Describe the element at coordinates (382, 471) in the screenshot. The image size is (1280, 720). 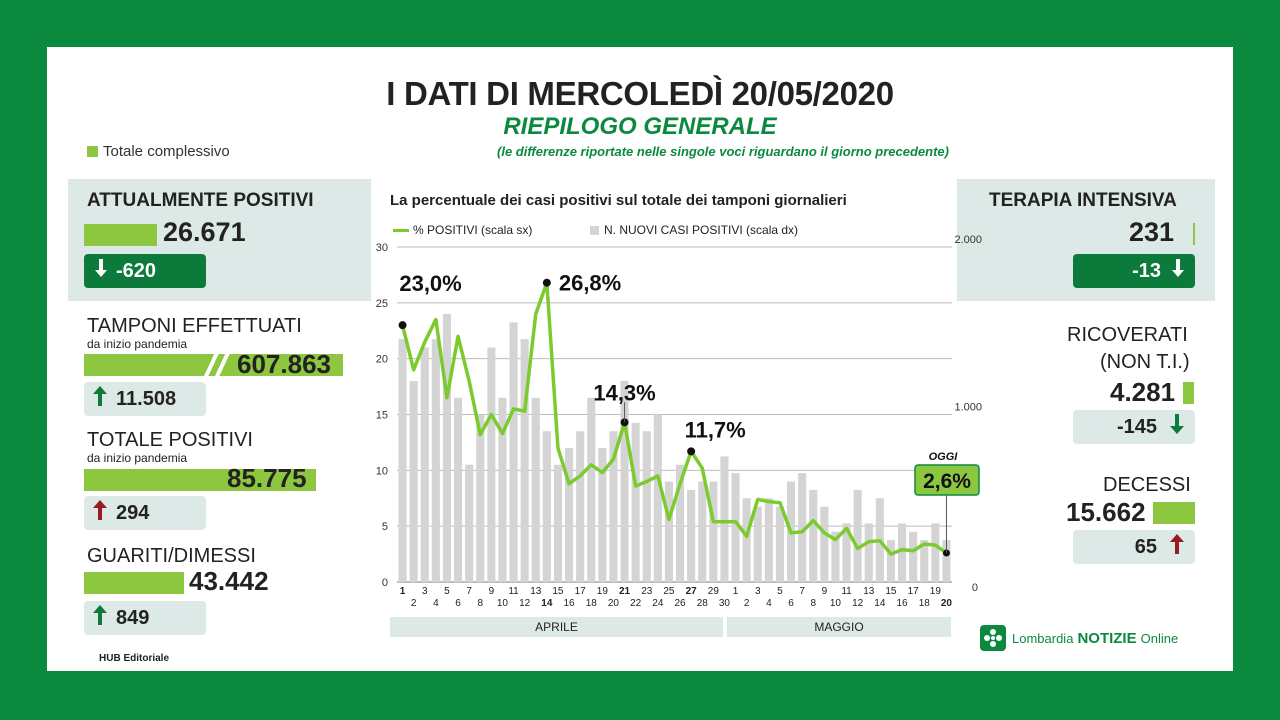
I see `y-tick-left: 10` at that location.